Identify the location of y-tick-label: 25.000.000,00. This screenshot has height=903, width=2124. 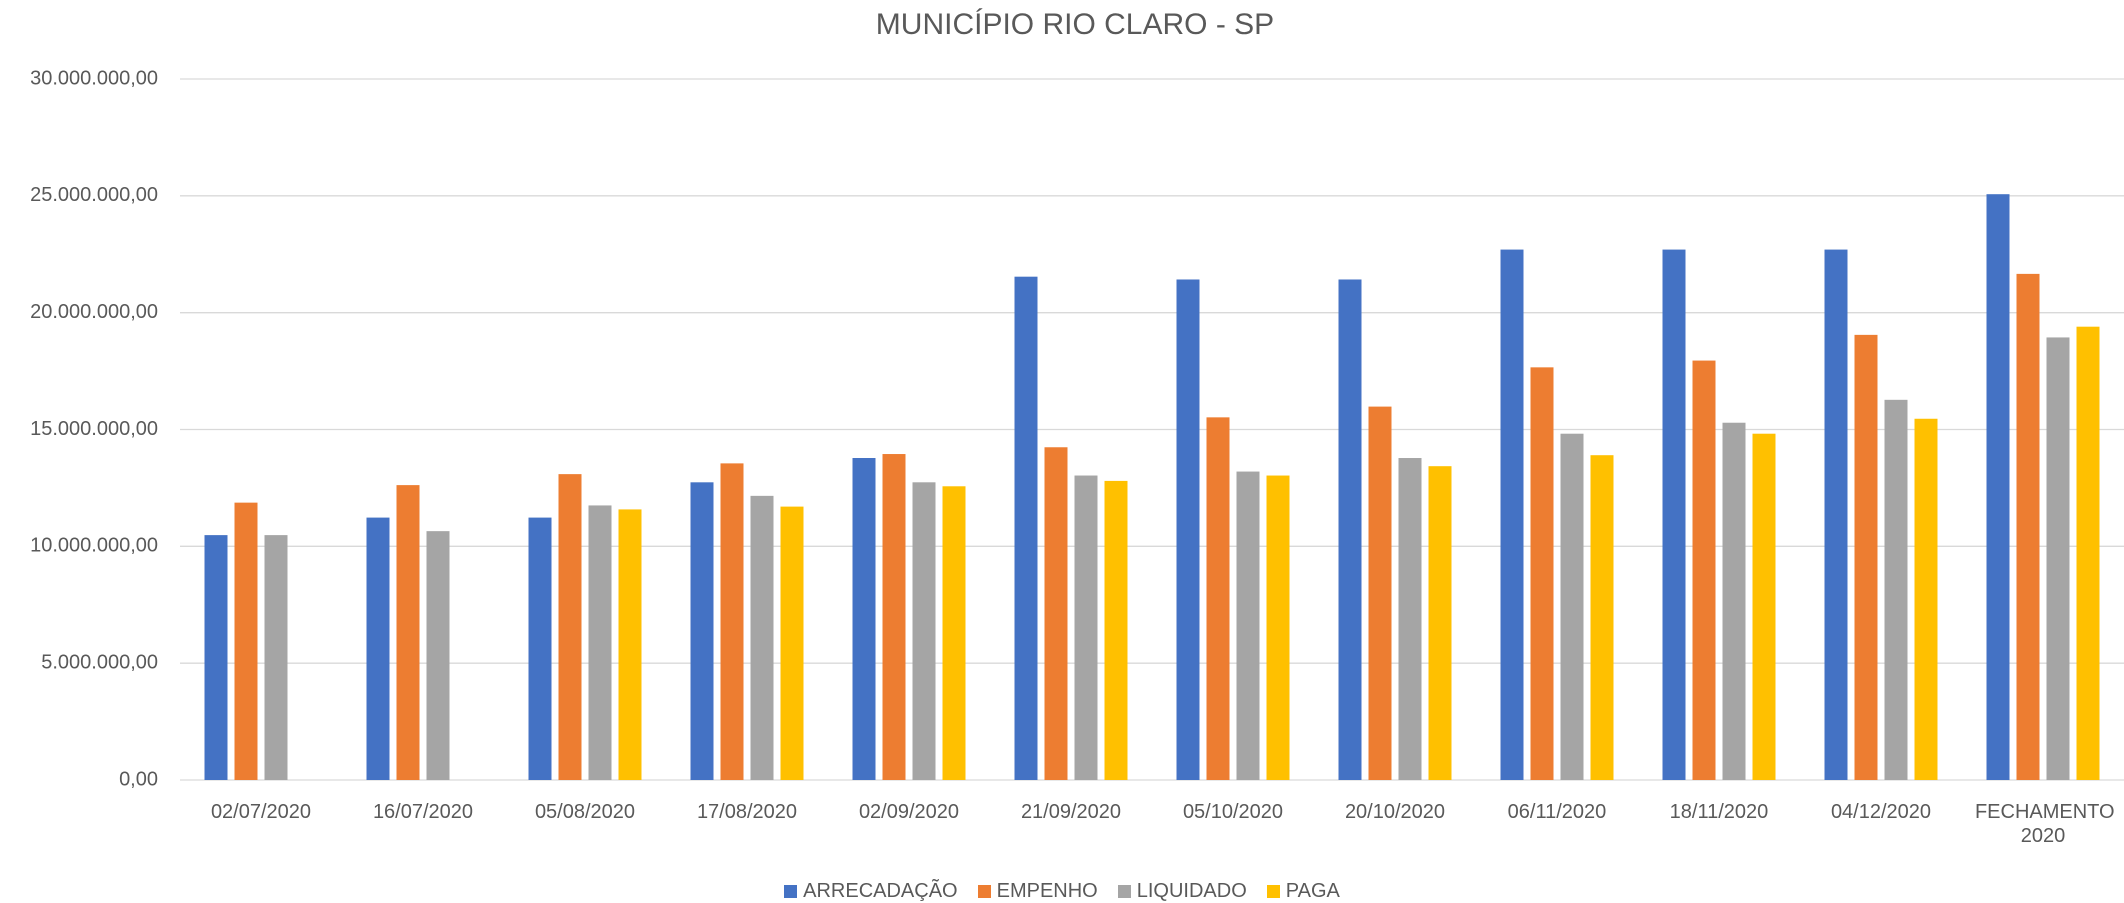
(94, 195).